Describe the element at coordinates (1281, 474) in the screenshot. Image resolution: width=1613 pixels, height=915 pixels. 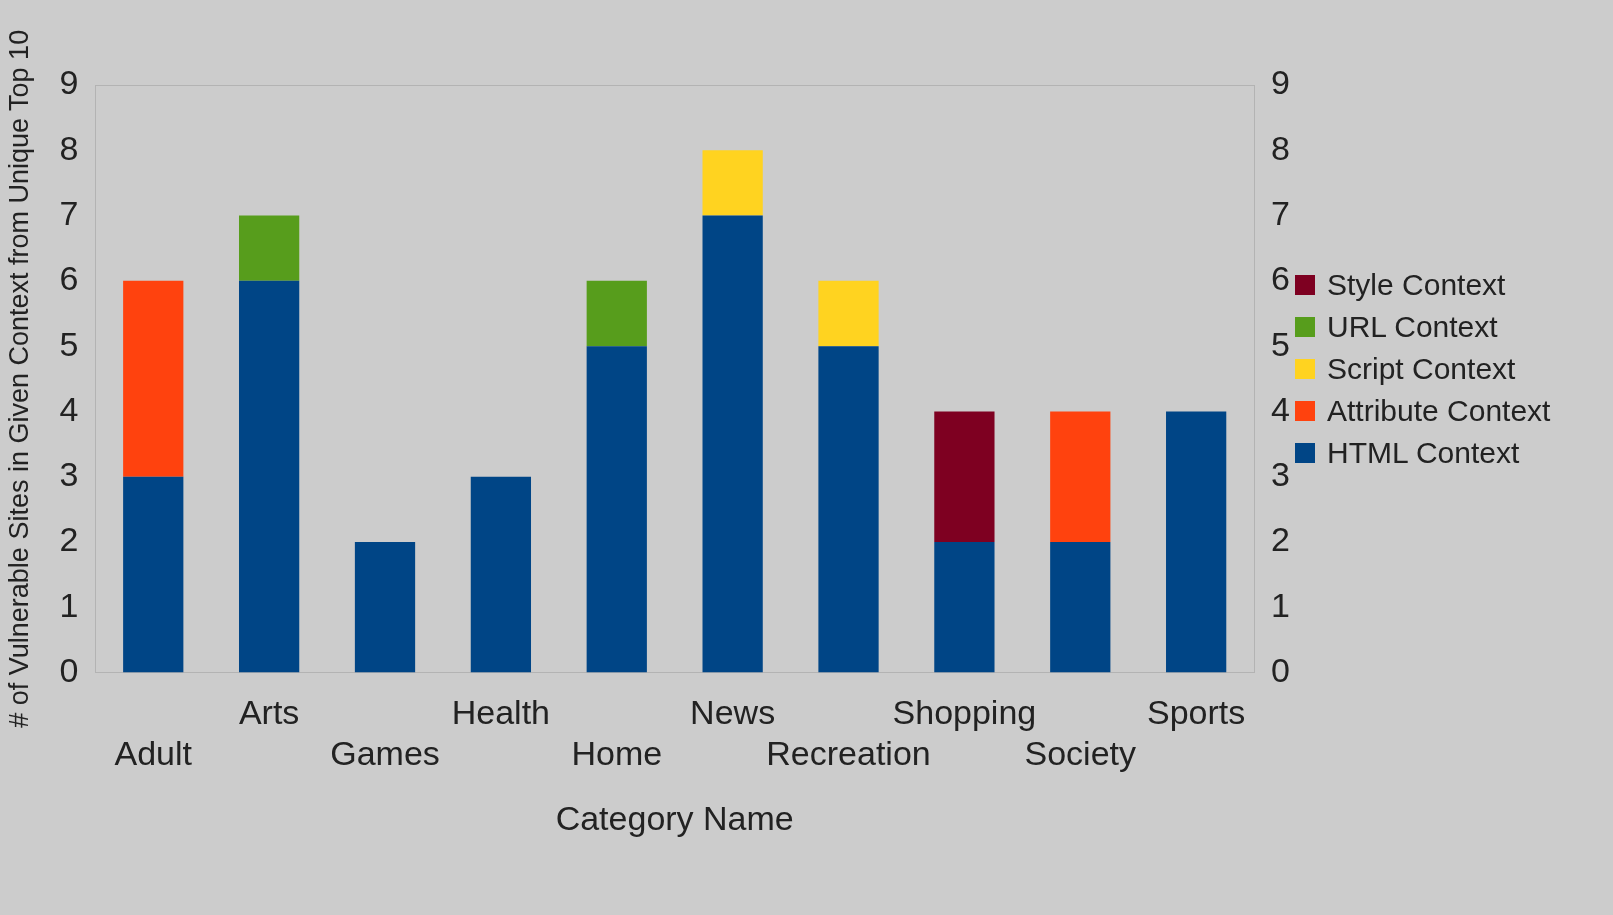
I see `y2-tick-label: 3` at that location.